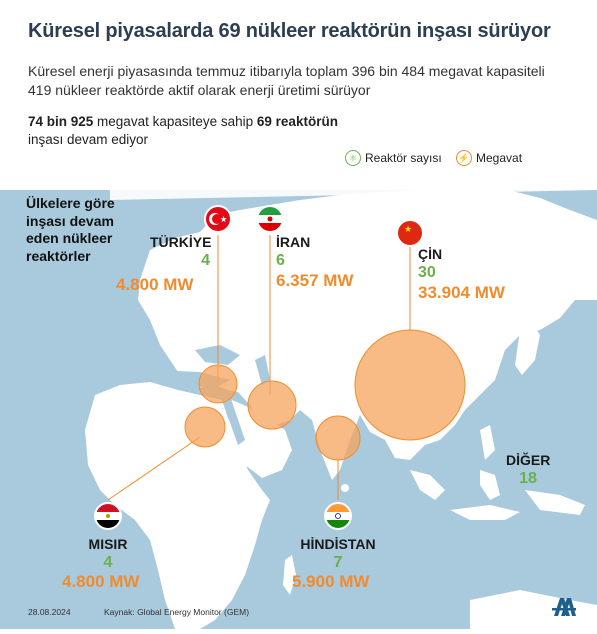  Describe the element at coordinates (338, 562) in the screenshot. I see `reactor-count: 7` at that location.